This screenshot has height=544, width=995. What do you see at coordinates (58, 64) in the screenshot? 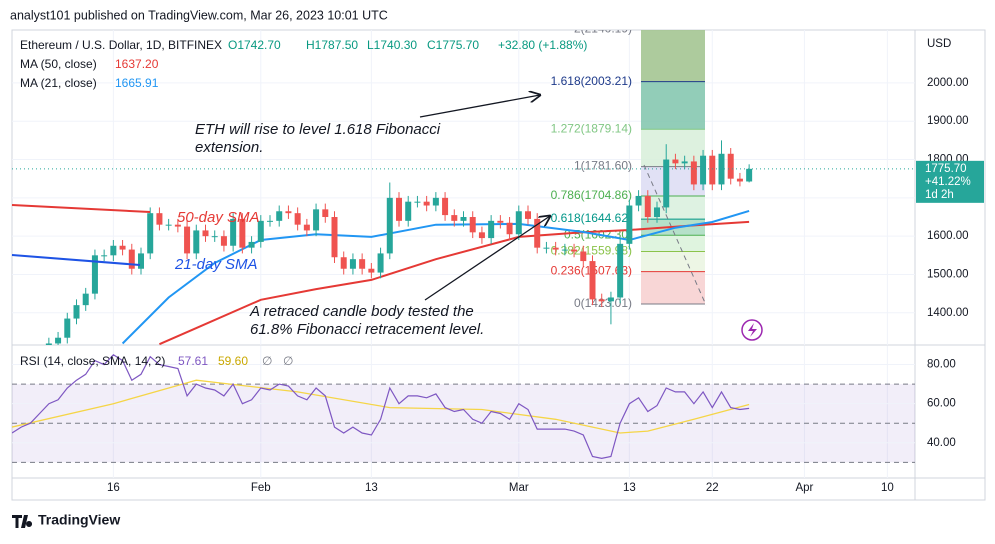
I see `legend-name: MA (50, close)` at bounding box center [58, 64].